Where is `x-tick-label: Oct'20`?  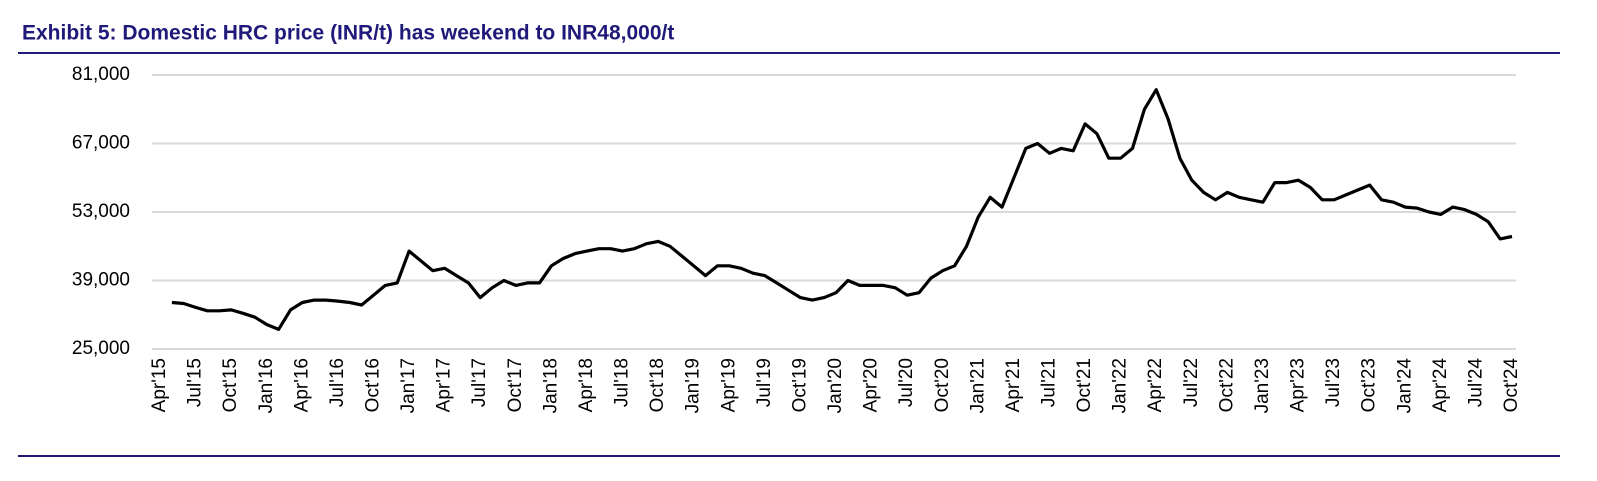 x-tick-label: Oct'20 is located at coordinates (942, 385).